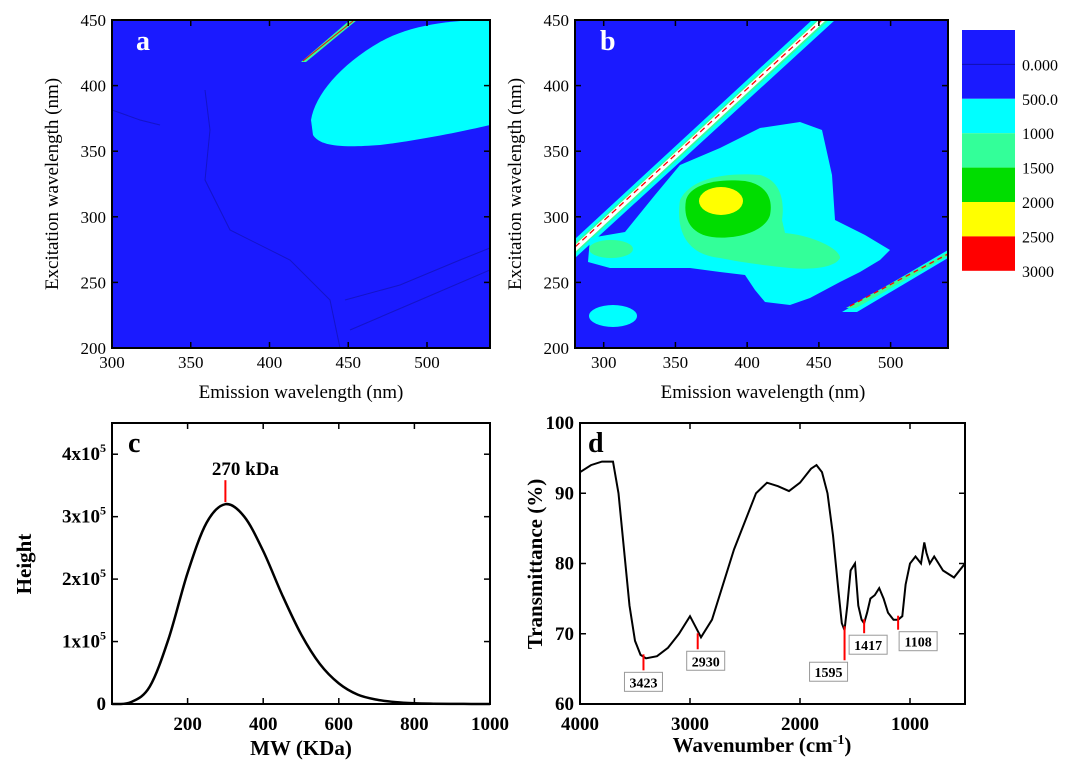  Describe the element at coordinates (301, 392) in the screenshot. I see `panel-a-xlabel: Emission wavelength (nm)` at that location.